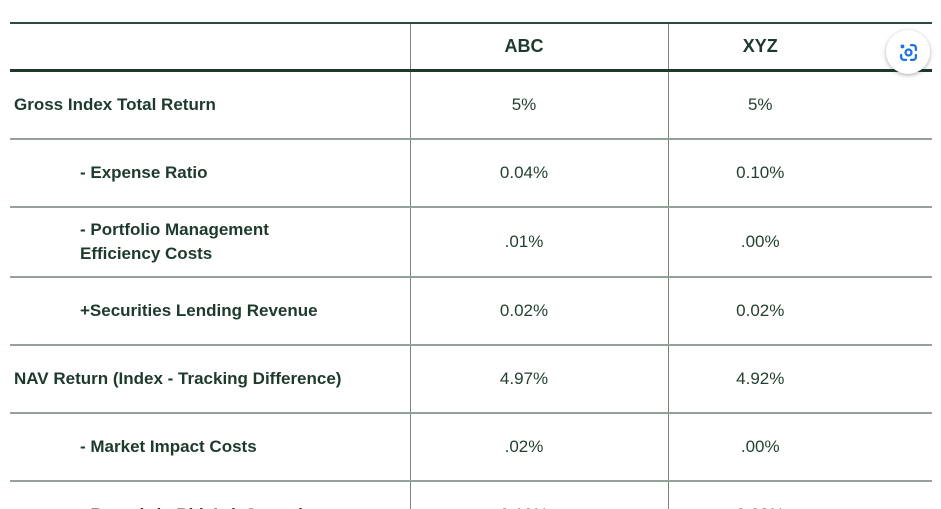 The image size is (941, 509). I want to click on header-row: ABC XYZ, so click(471, 47).